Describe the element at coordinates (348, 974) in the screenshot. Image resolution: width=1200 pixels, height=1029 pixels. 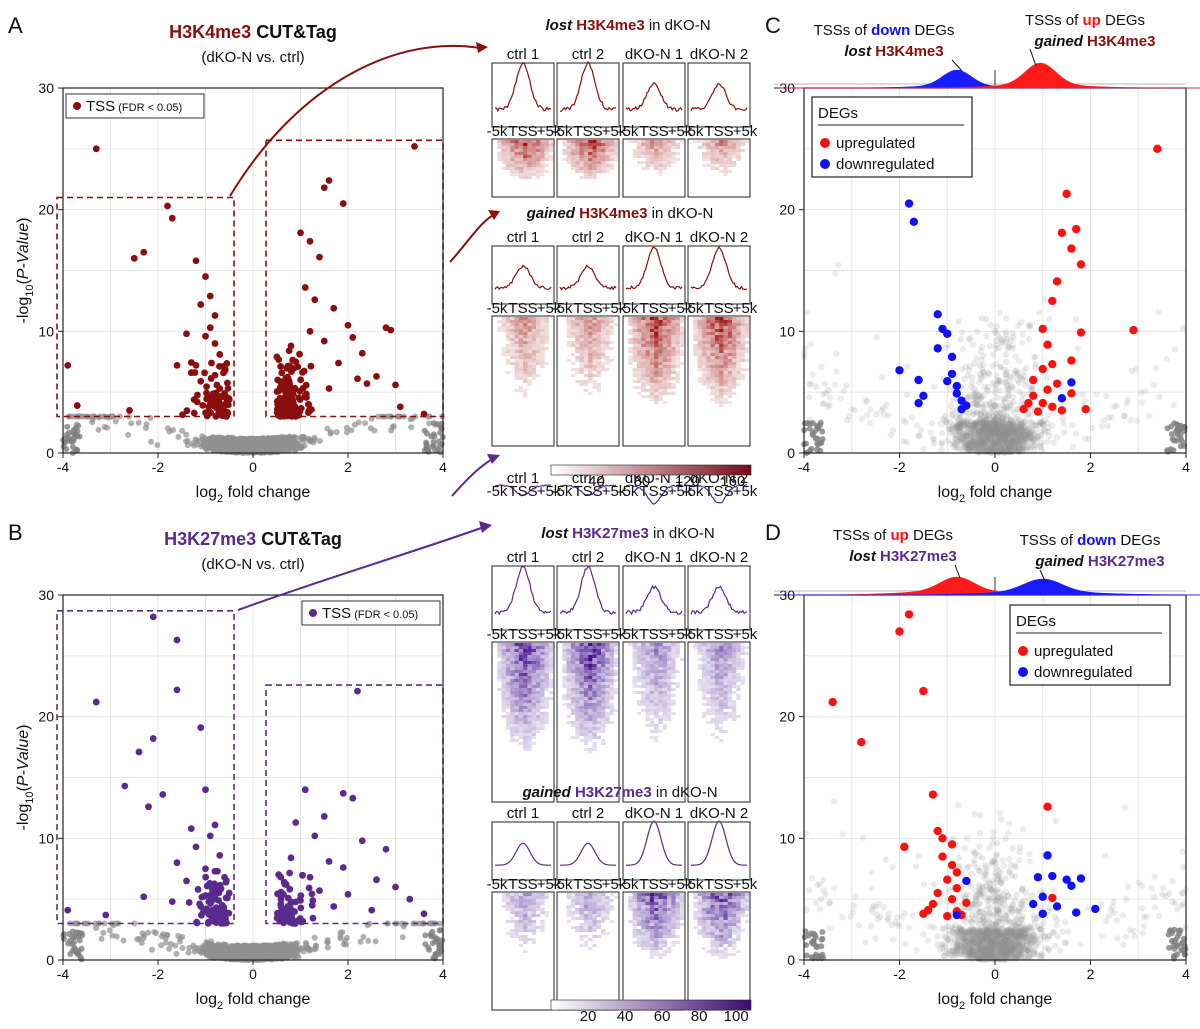
I see `x-tick-label: 2` at that location.